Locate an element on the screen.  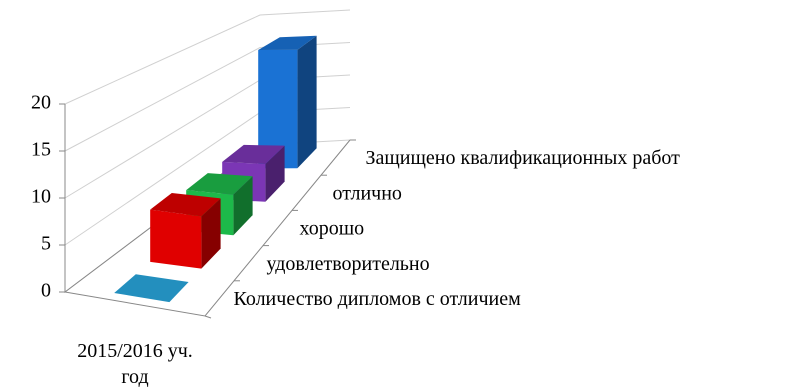
legend-label: отлично is located at coordinates (367, 193).